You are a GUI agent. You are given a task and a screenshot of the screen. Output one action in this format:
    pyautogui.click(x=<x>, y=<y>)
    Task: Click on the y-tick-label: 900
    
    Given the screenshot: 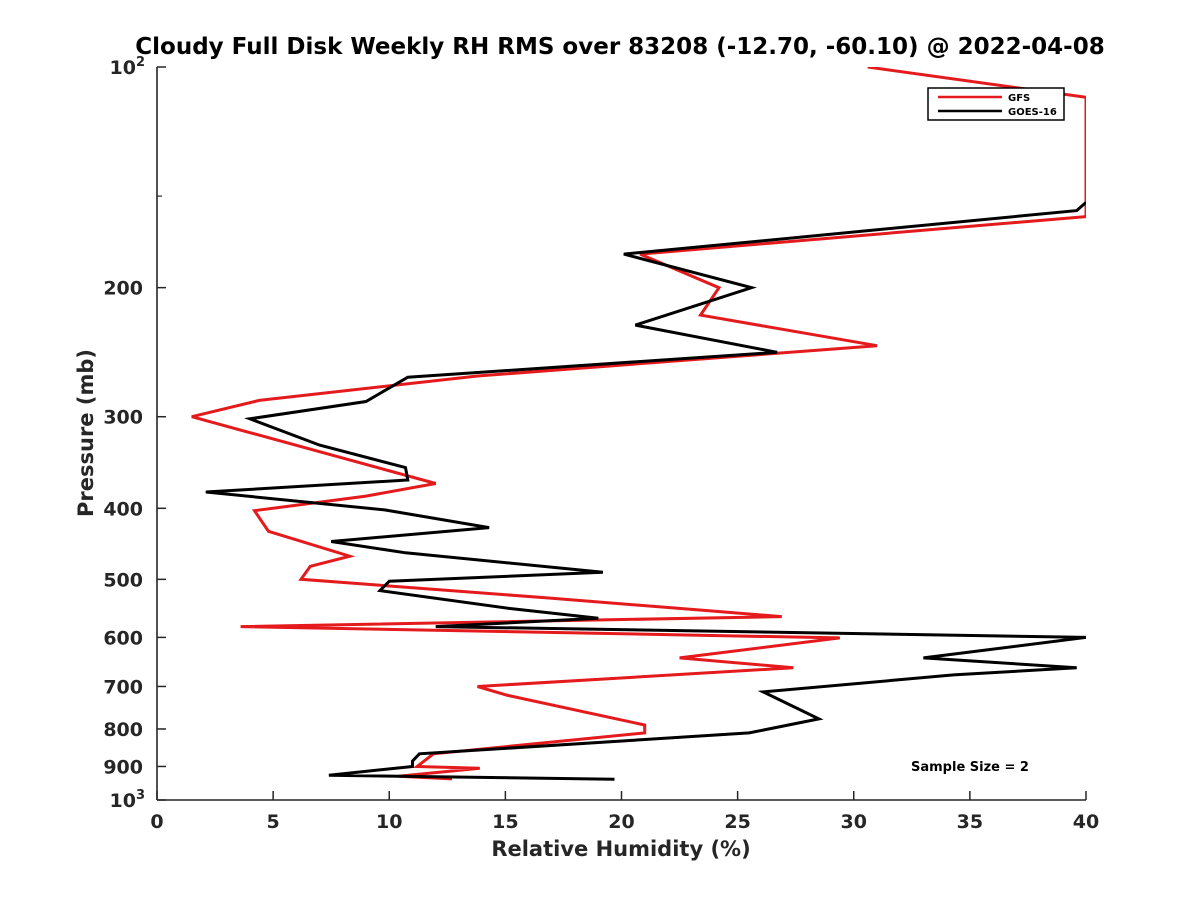 What is the action you would take?
    pyautogui.click(x=123, y=767)
    